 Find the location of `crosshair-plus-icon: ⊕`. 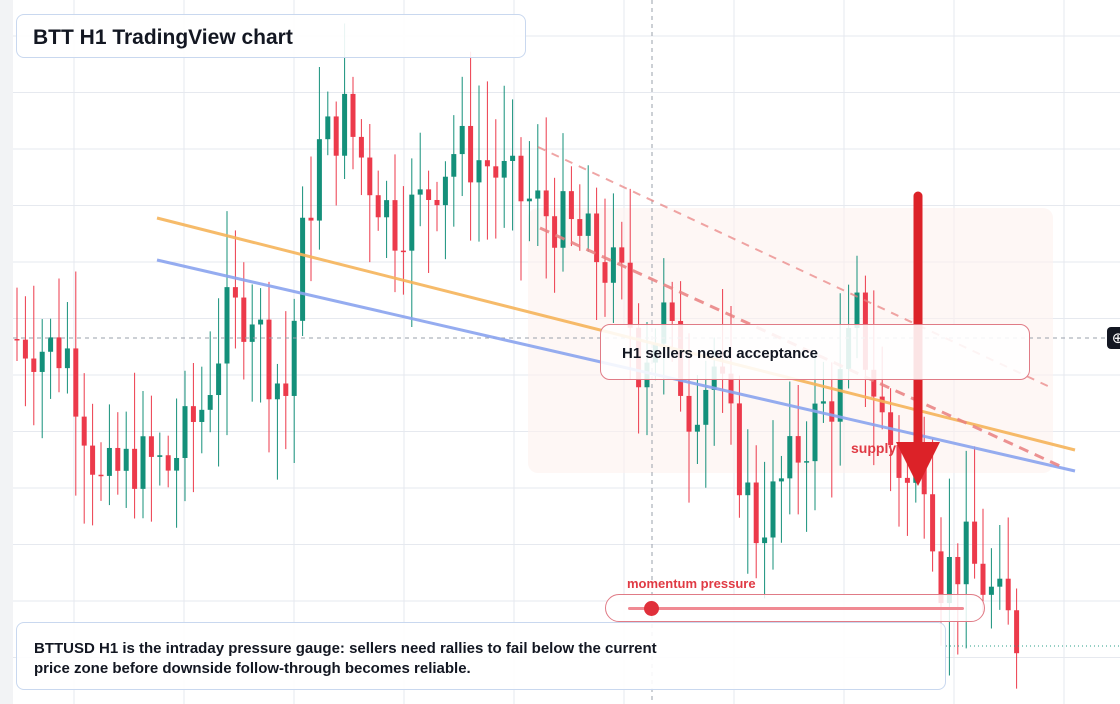

crosshair-plus-icon: ⊕ is located at coordinates (1113, 338).